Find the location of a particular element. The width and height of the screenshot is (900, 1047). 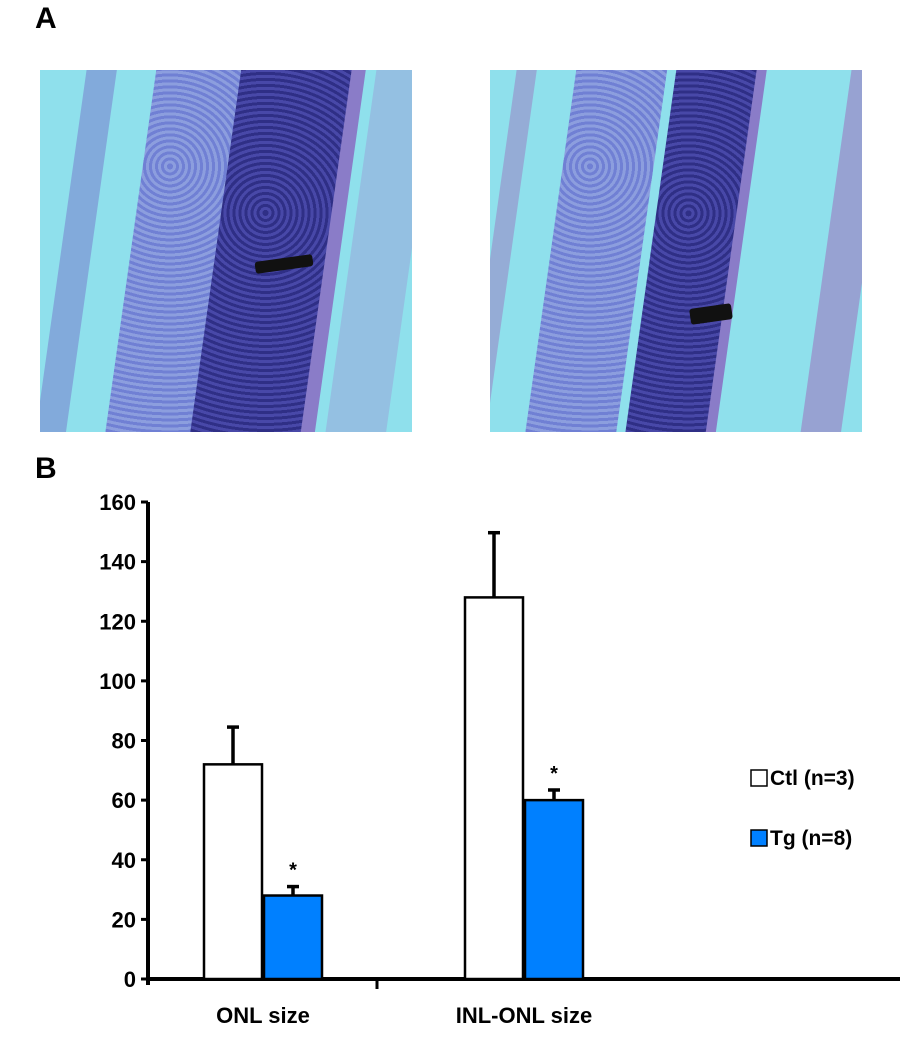

panel-label-b: B is located at coordinates (46, 468).